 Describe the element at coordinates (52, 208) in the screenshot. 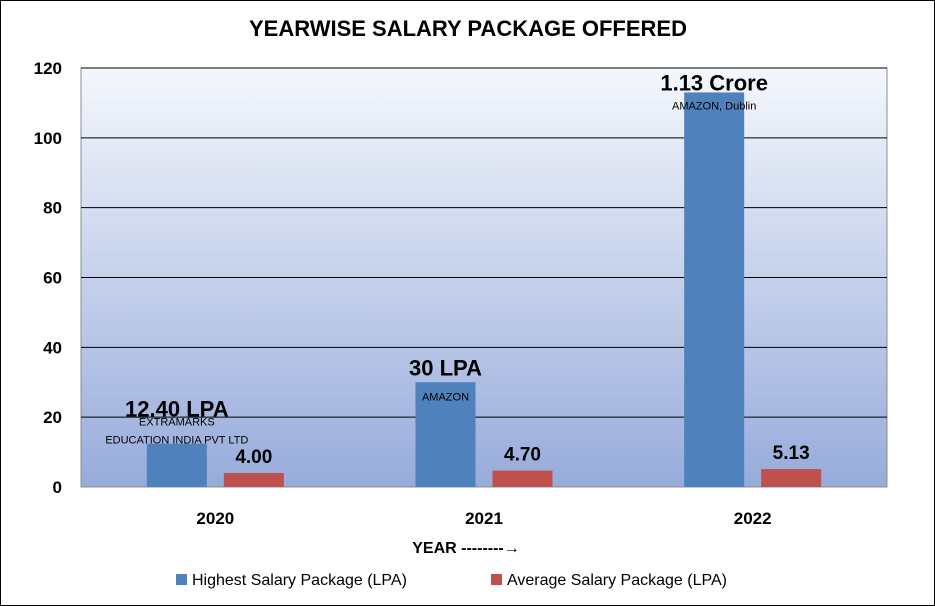

I see `y-tick-label: 80` at that location.